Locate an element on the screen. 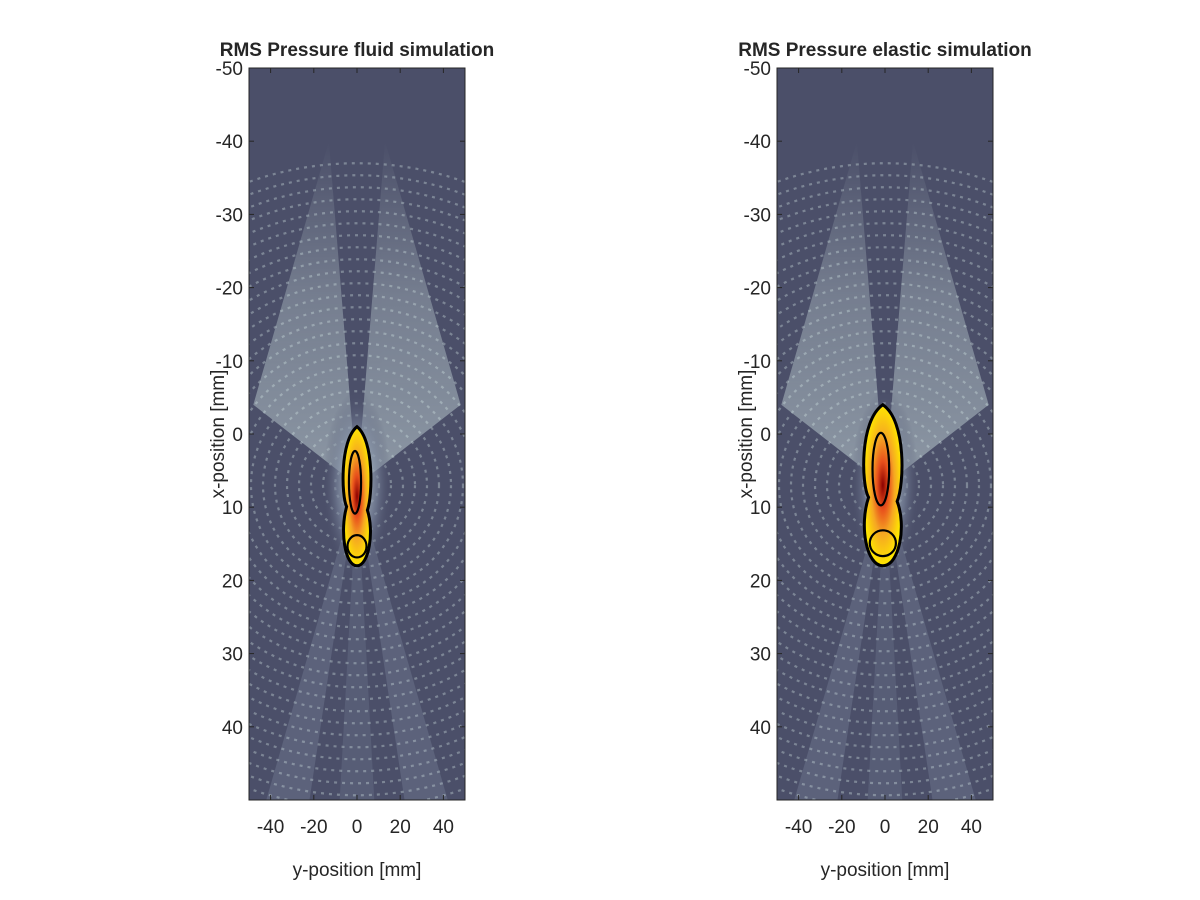  chart-title: RMS Pressure fluid simulation is located at coordinates (357, 50).